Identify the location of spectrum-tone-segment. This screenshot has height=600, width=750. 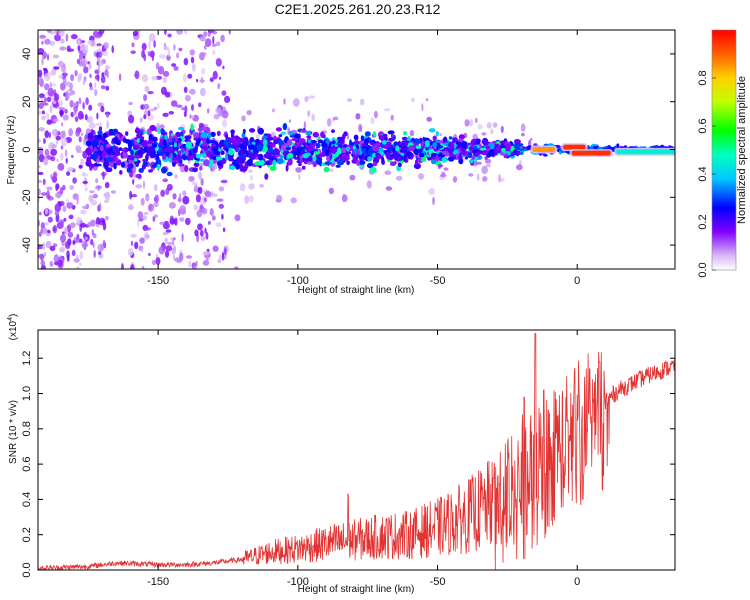
(574, 147).